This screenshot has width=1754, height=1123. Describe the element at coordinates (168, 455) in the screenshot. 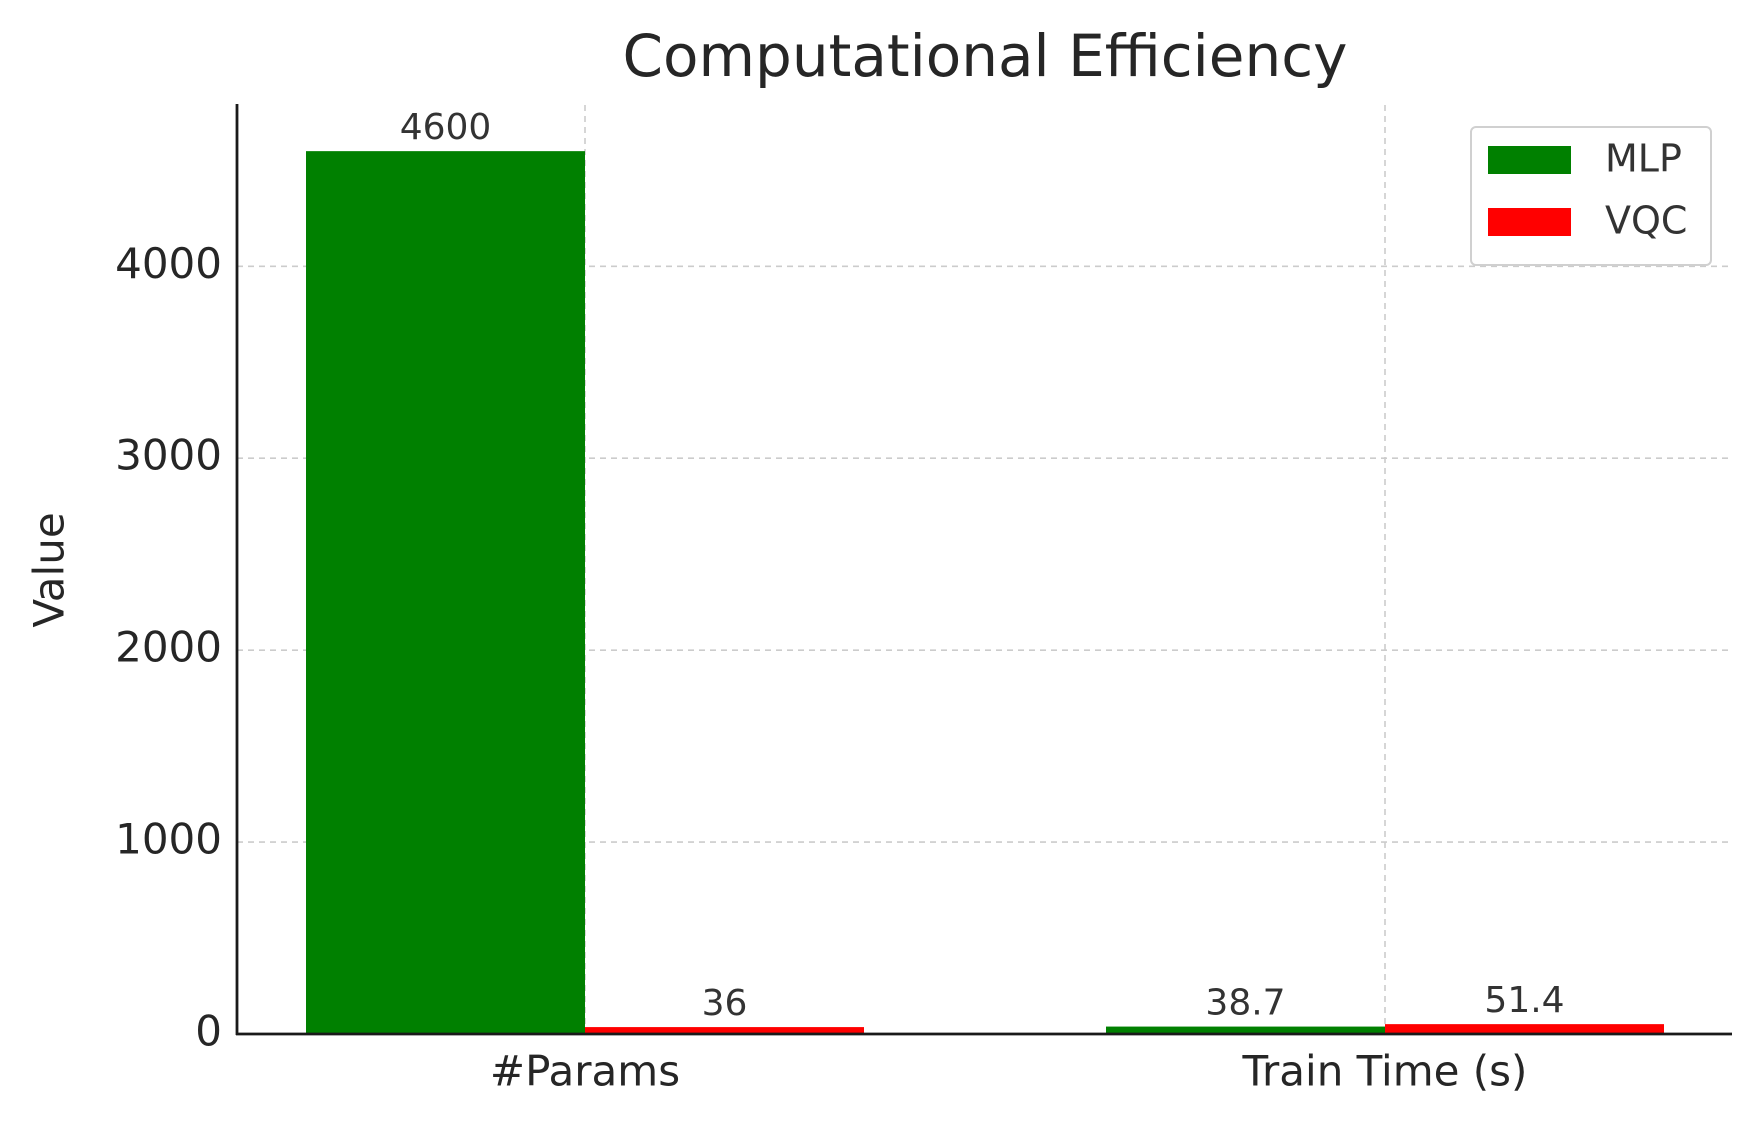

I see `y-tick-label: 3000` at that location.